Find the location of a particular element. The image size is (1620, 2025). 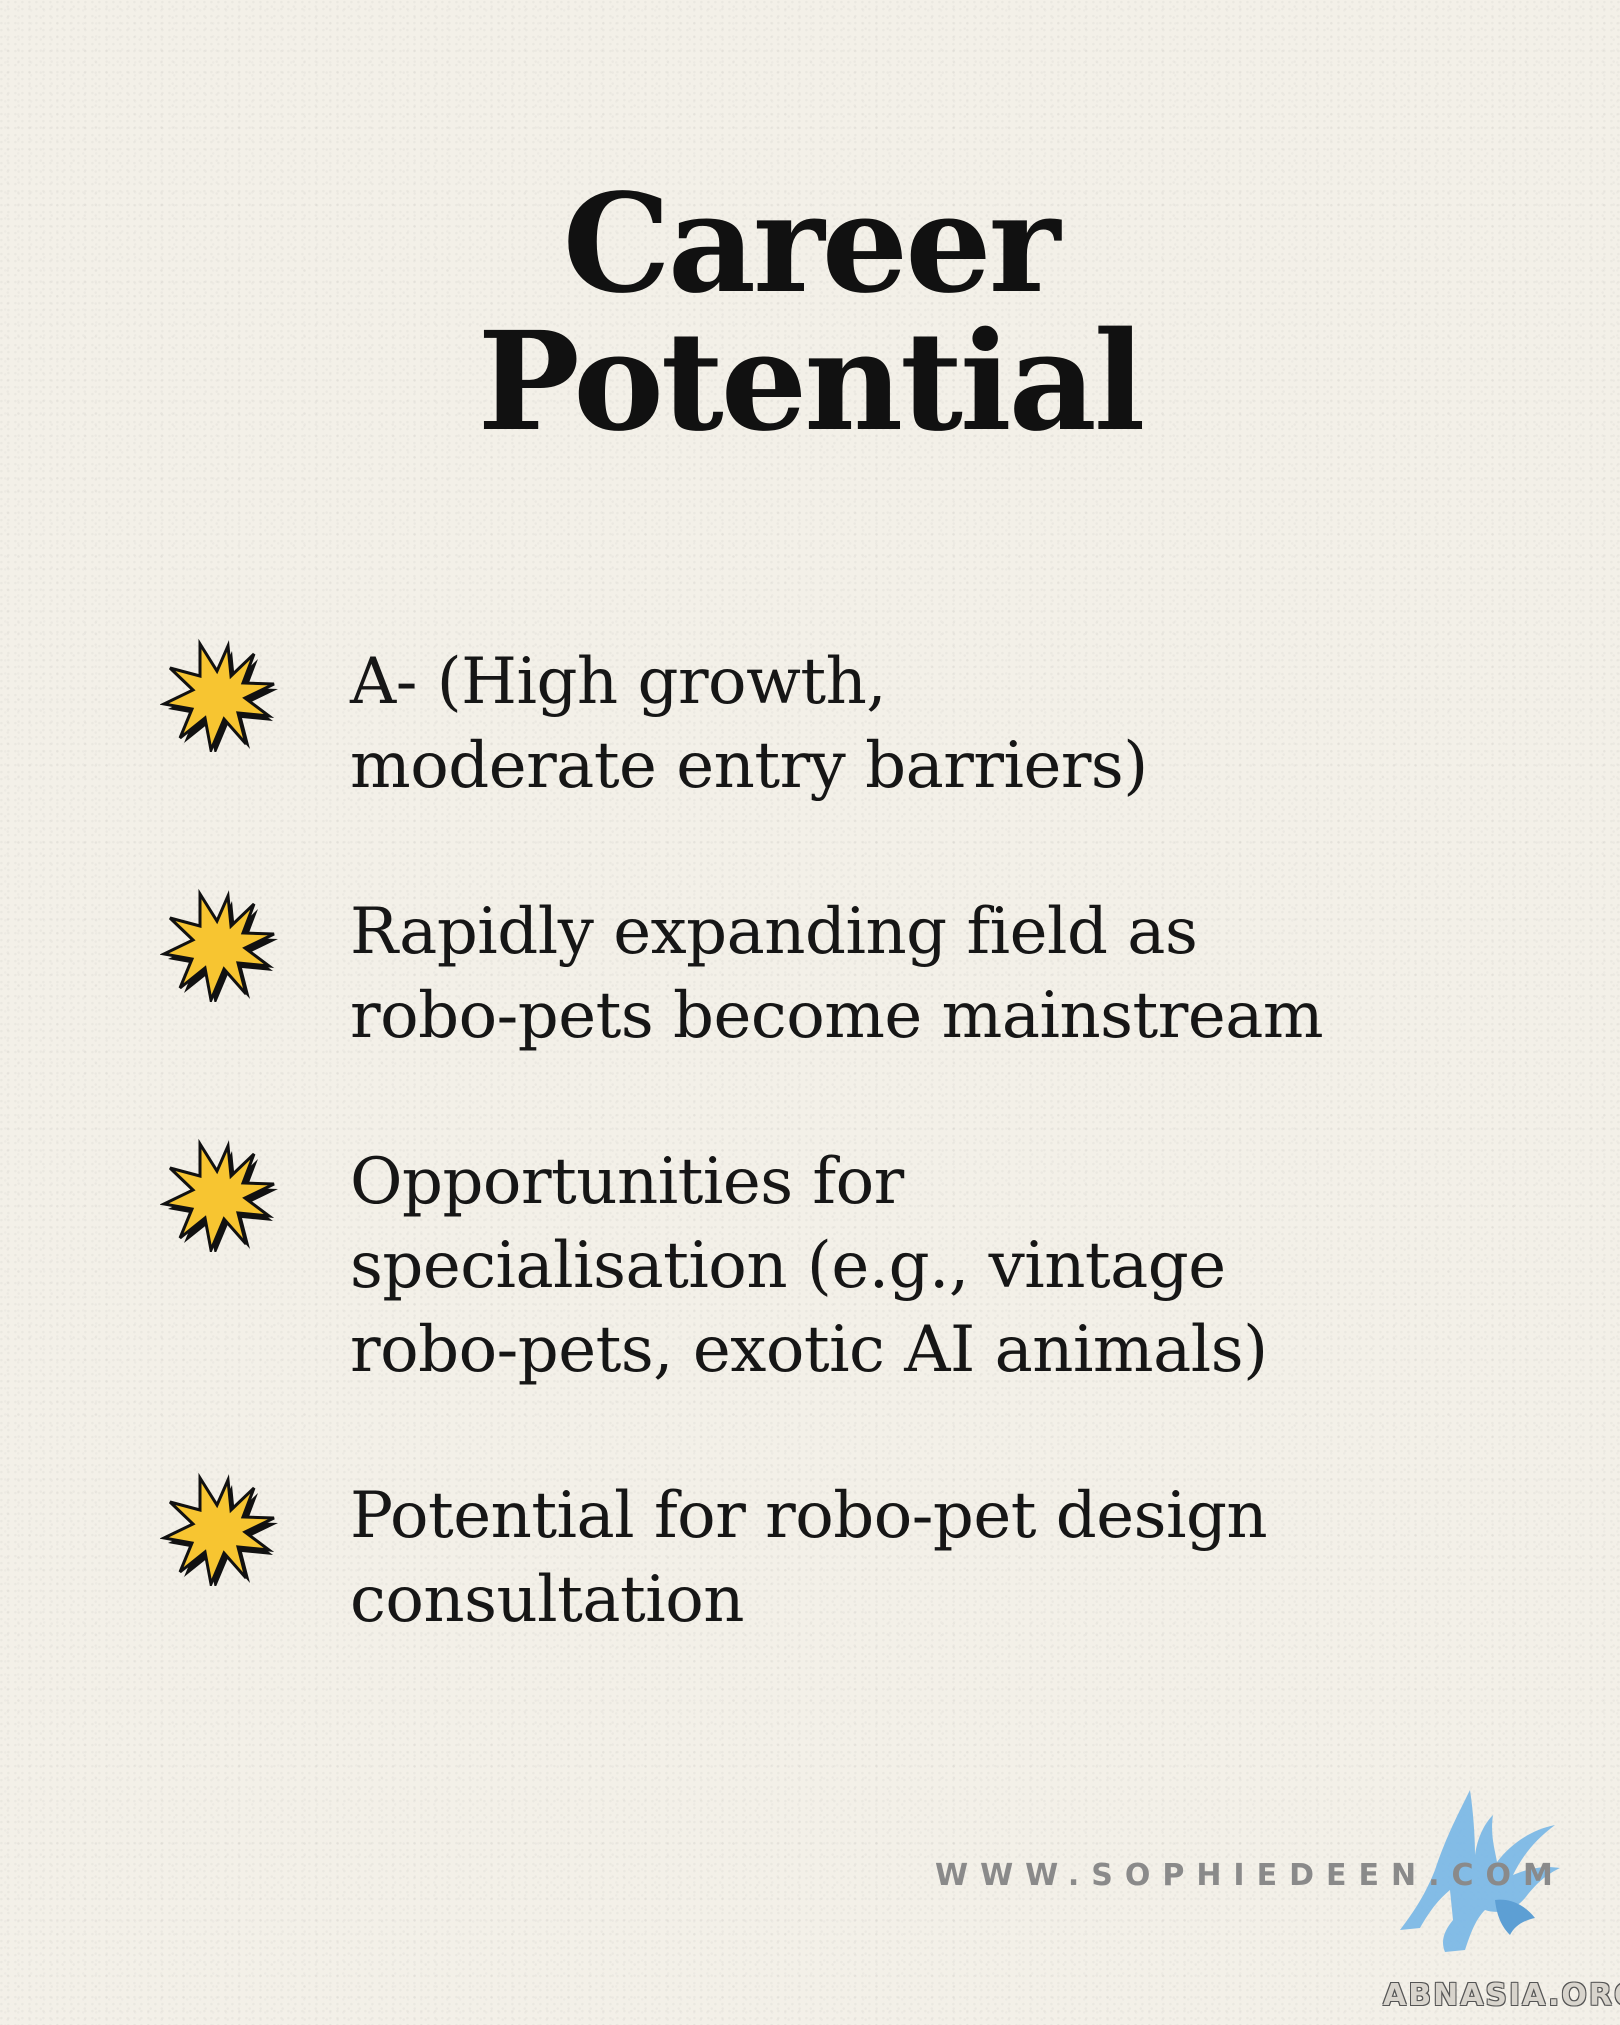

list-item-line: specialisation (e.g., vintage is located at coordinates (788, 1266).